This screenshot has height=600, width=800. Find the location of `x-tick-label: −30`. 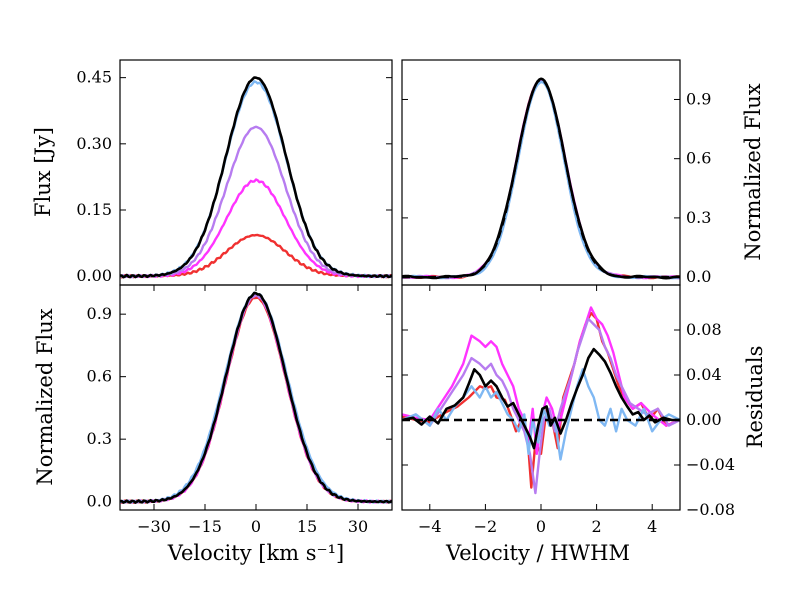

x-tick-label: −30 is located at coordinates (154, 526).